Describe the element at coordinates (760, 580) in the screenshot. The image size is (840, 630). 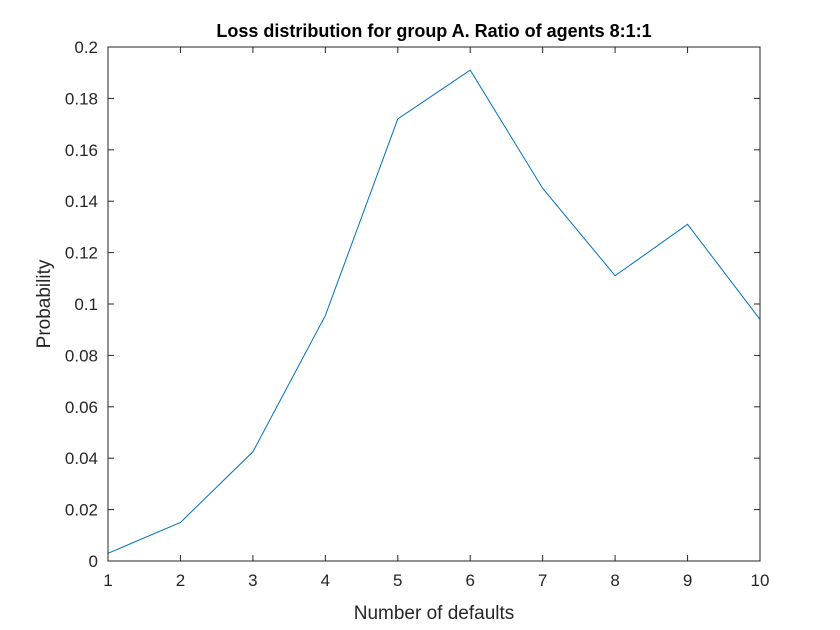
I see `x-tick-label: 10` at that location.